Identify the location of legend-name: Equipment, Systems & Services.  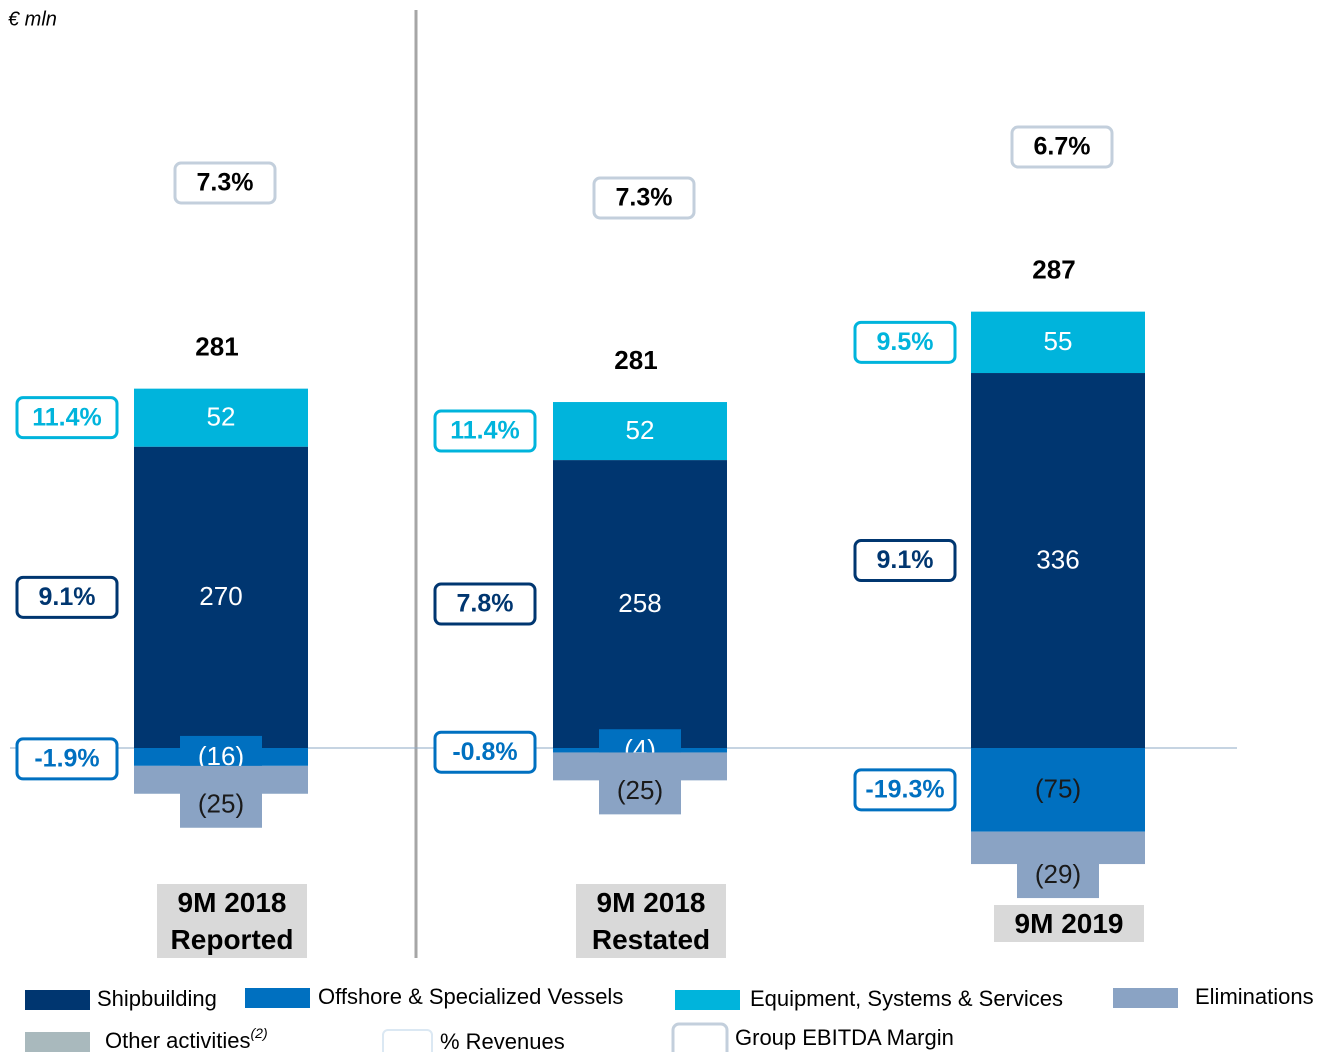
(906, 998).